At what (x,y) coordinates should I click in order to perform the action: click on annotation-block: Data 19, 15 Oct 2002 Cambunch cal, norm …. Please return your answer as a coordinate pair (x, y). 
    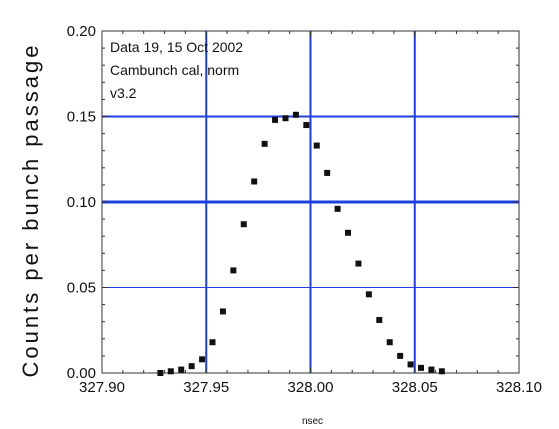
    Looking at the image, I should click on (176, 70).